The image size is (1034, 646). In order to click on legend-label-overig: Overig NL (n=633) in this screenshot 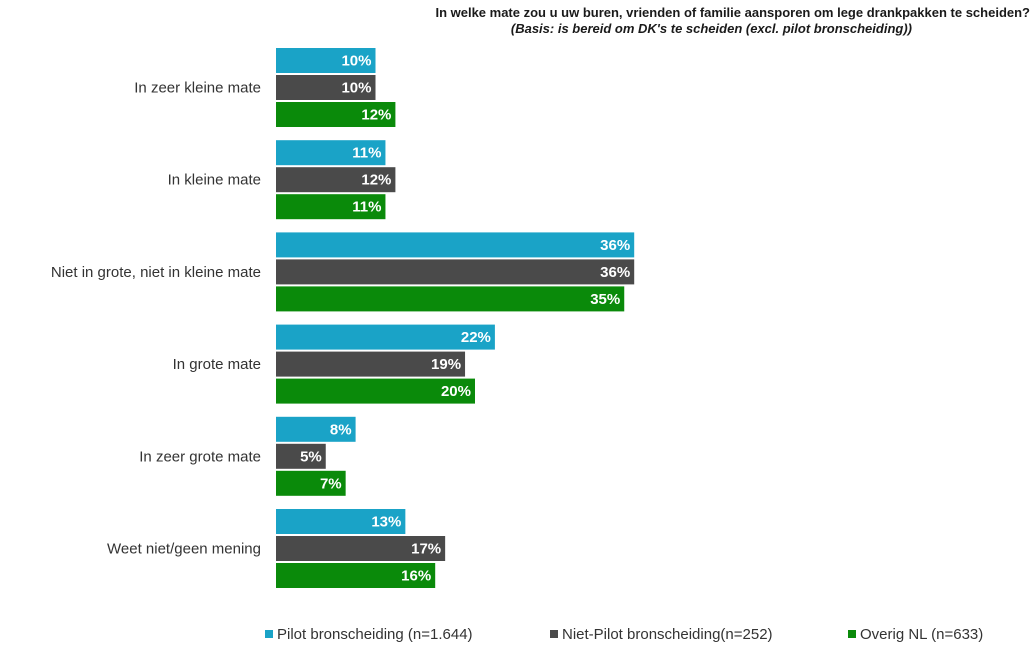, I will do `click(922, 634)`.